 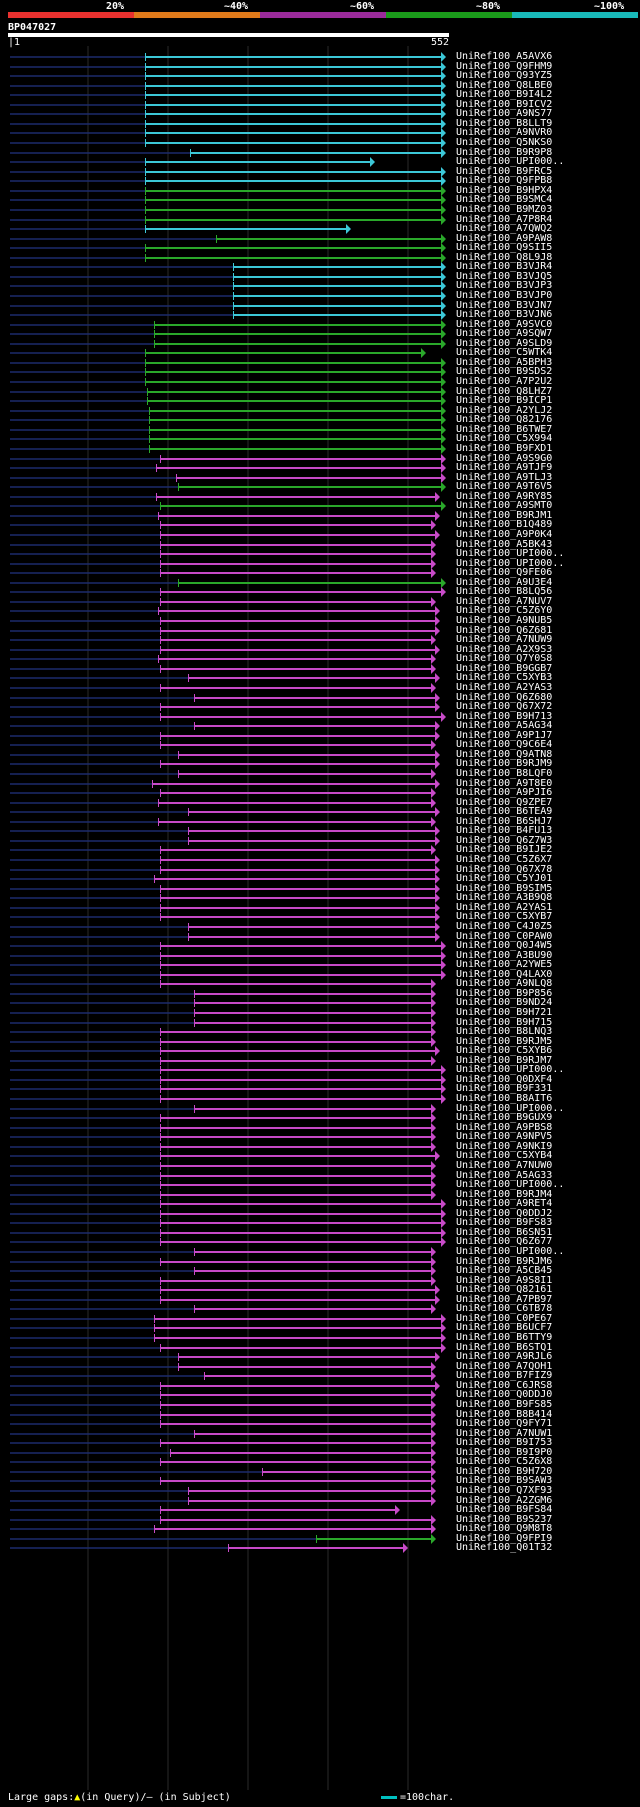 I want to click on hit-row: UniRef100_C5Z6X7, so click(x=320, y=860).